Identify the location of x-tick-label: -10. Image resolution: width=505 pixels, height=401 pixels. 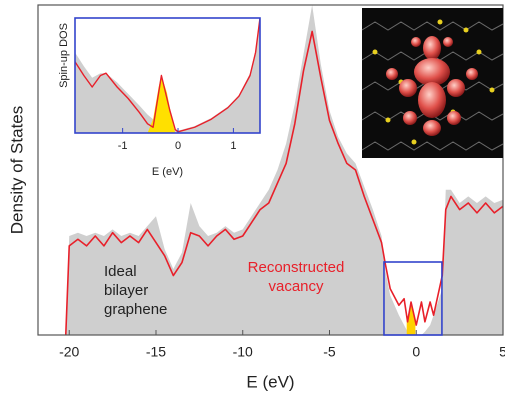
(243, 352).